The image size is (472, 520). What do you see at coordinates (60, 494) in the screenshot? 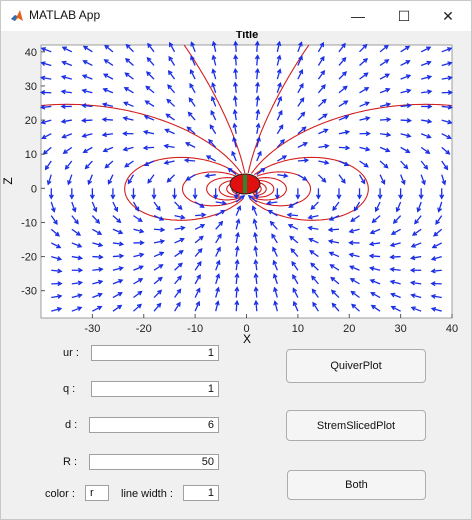
I see `color-label: color :` at bounding box center [60, 494].